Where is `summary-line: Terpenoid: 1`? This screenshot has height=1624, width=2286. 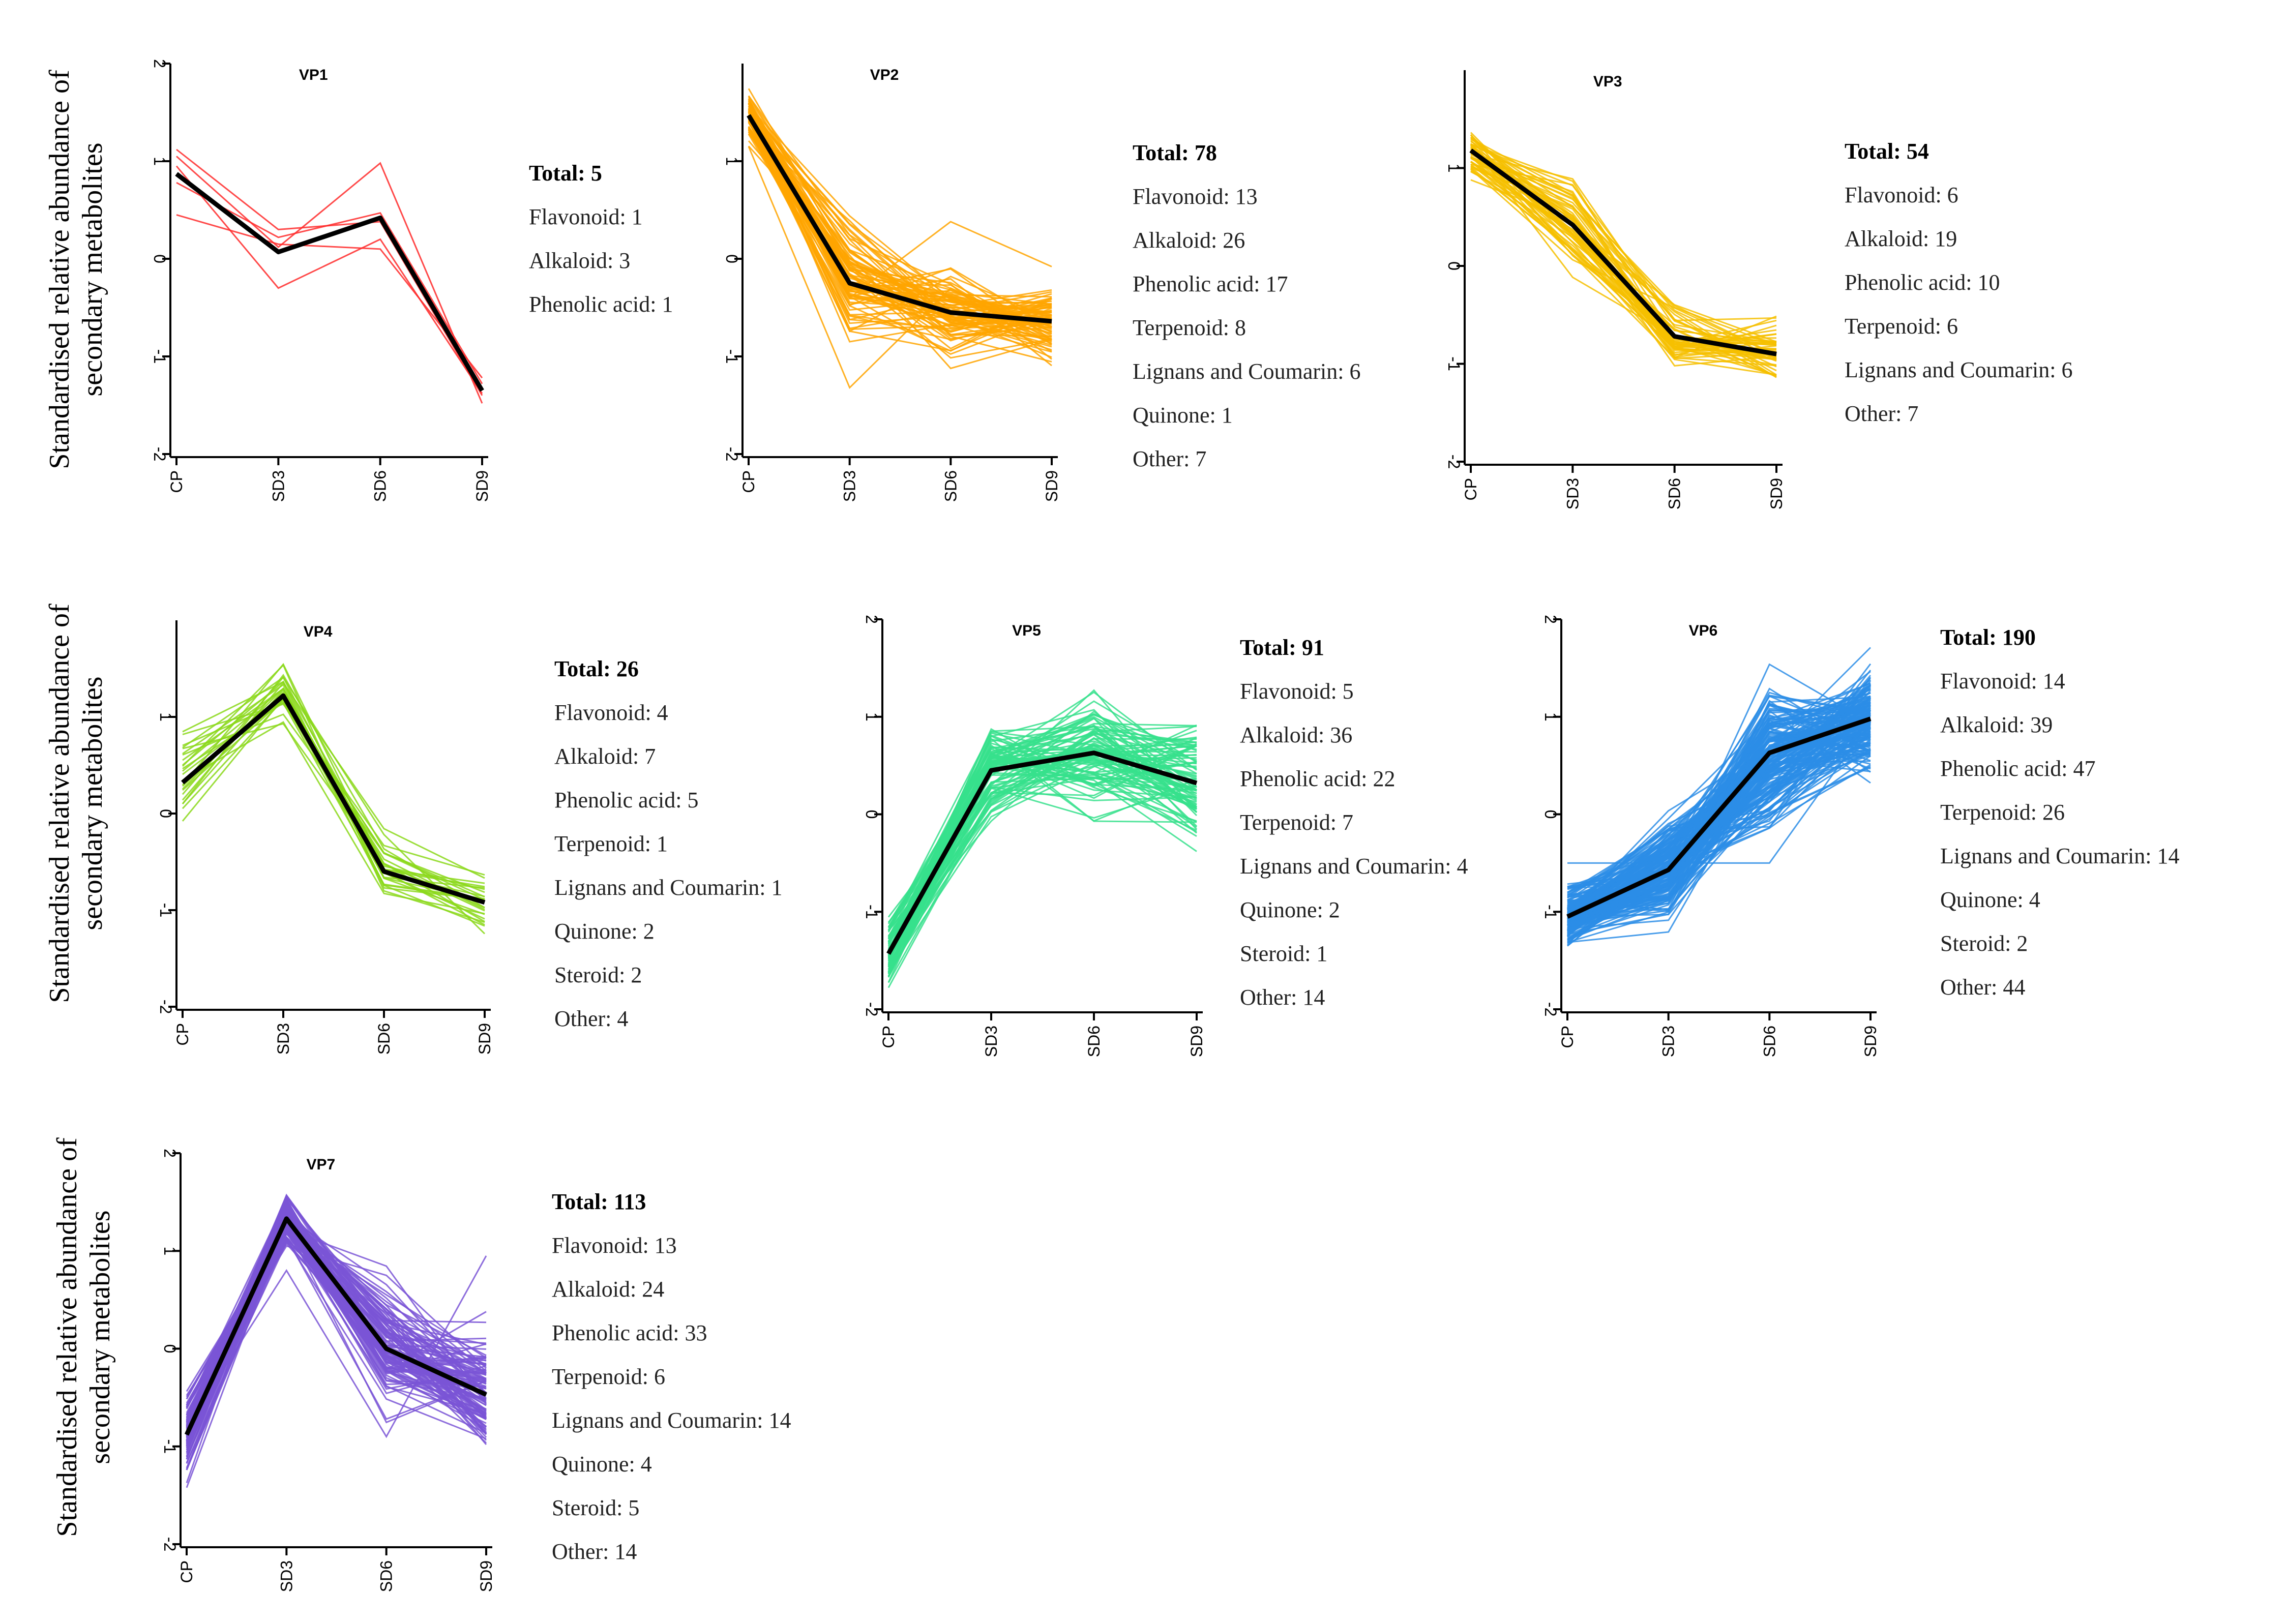 summary-line: Terpenoid: 1 is located at coordinates (611, 843).